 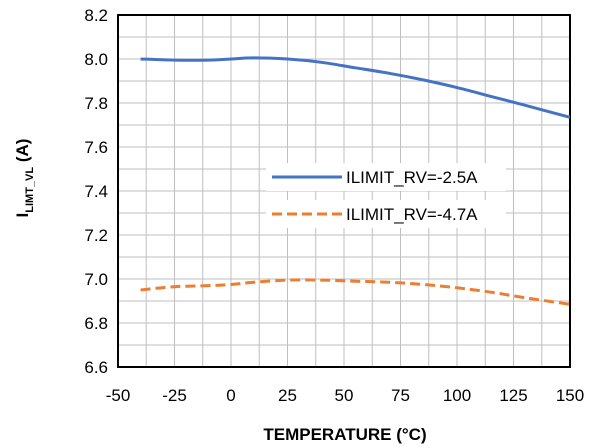 What do you see at coordinates (22, 215) in the screenshot?
I see `y-axis-title-main: I` at bounding box center [22, 215].